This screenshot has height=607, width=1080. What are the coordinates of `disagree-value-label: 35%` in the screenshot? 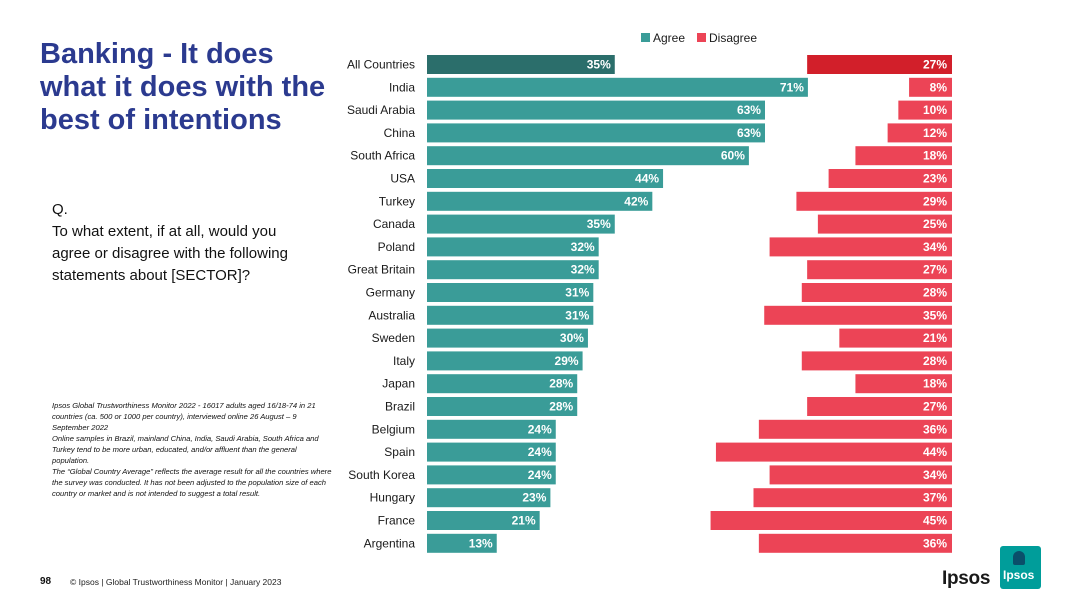 It's located at (935, 315).